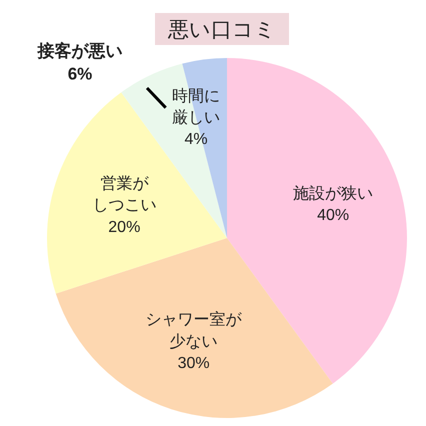  I want to click on data-label: 20%, so click(124, 227).